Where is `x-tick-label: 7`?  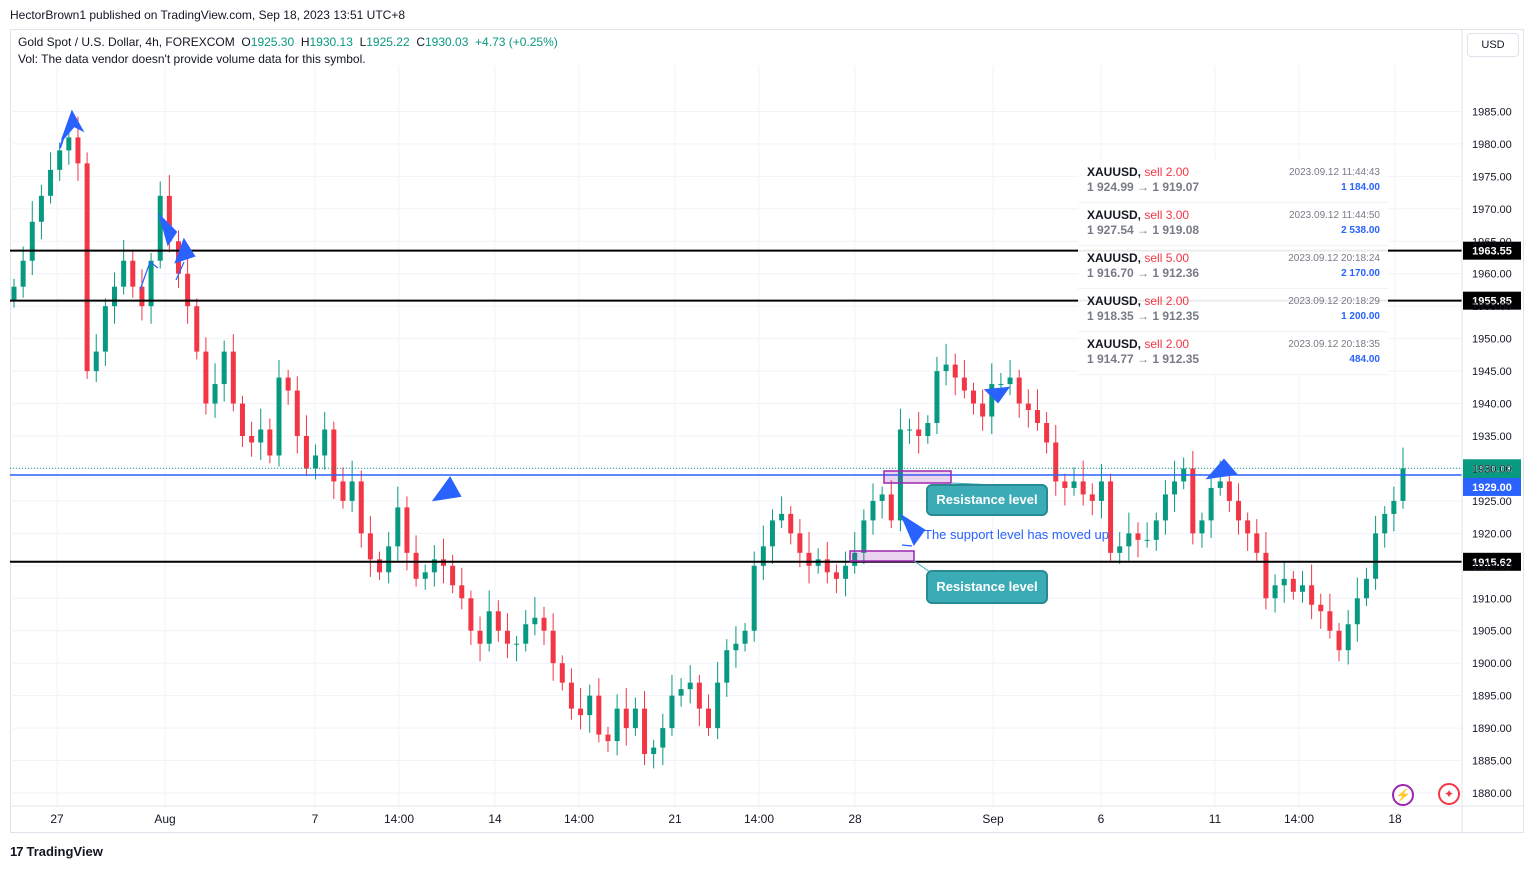 x-tick-label: 7 is located at coordinates (315, 819).